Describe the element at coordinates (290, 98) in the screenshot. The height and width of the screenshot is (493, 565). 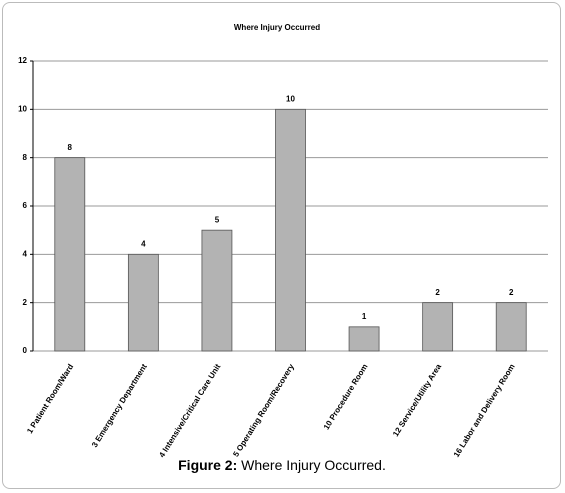
I see `data-label: 10` at that location.